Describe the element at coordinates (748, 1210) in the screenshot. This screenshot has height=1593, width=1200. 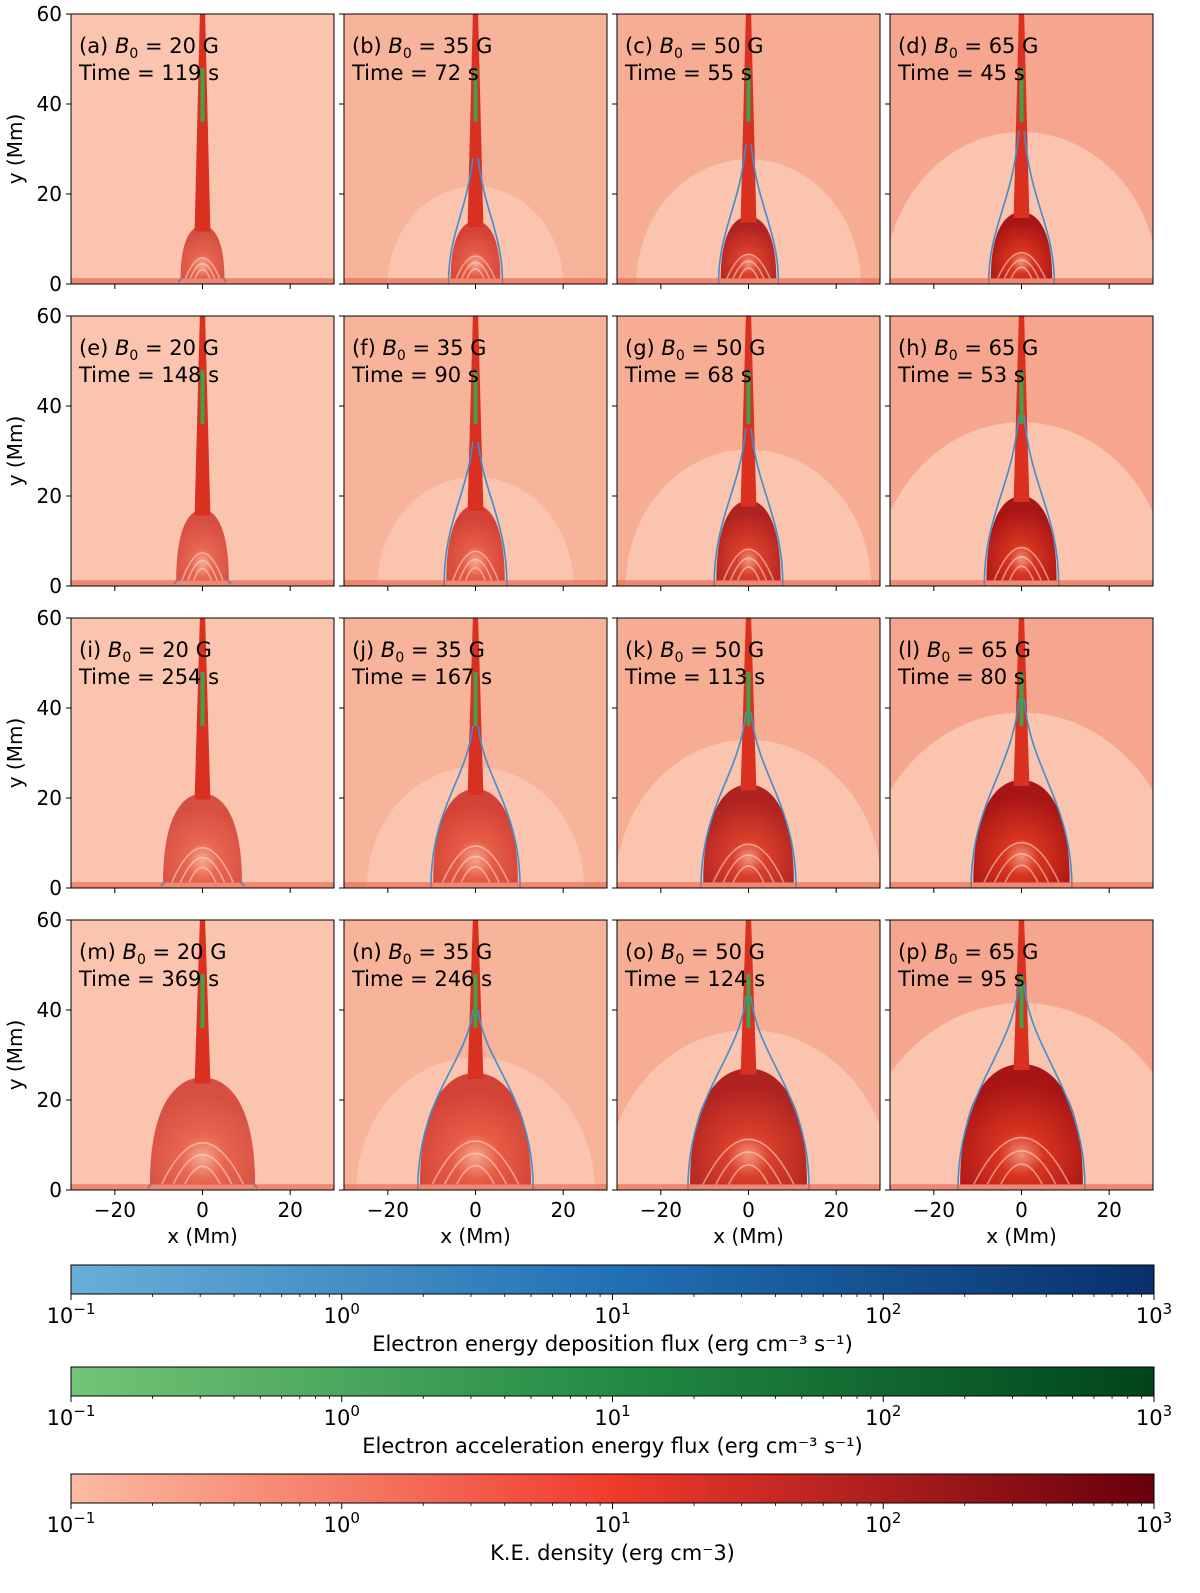
I see `x-tick-label: 0` at that location.